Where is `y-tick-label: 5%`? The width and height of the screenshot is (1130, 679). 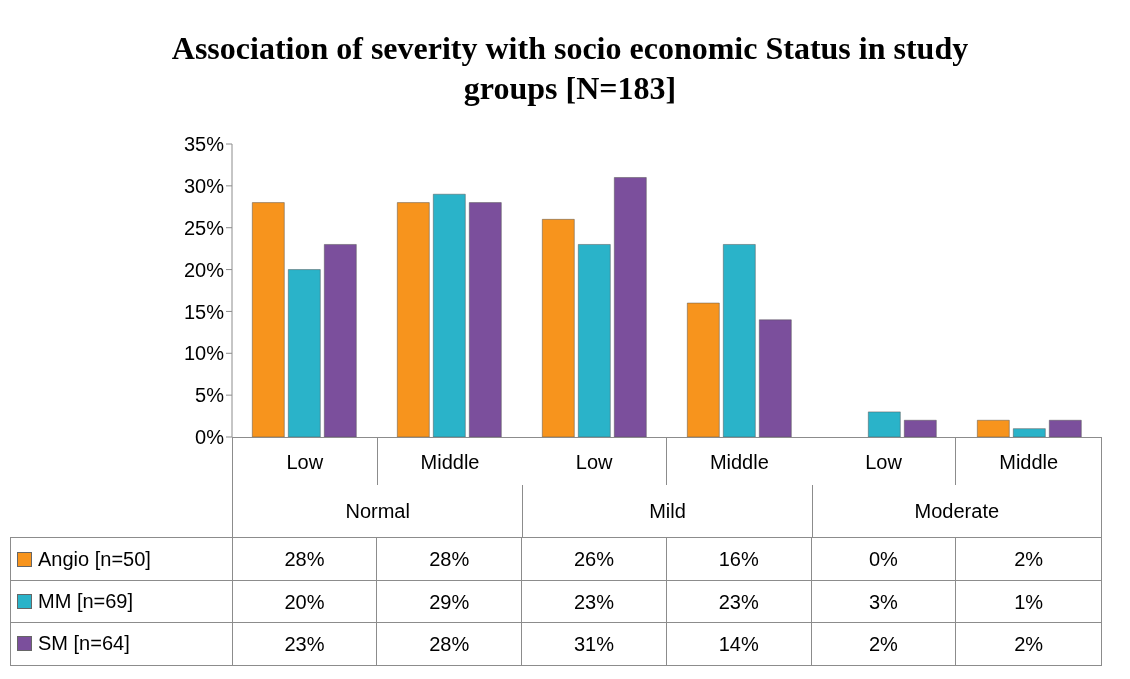 y-tick-label: 5% is located at coordinates (210, 395).